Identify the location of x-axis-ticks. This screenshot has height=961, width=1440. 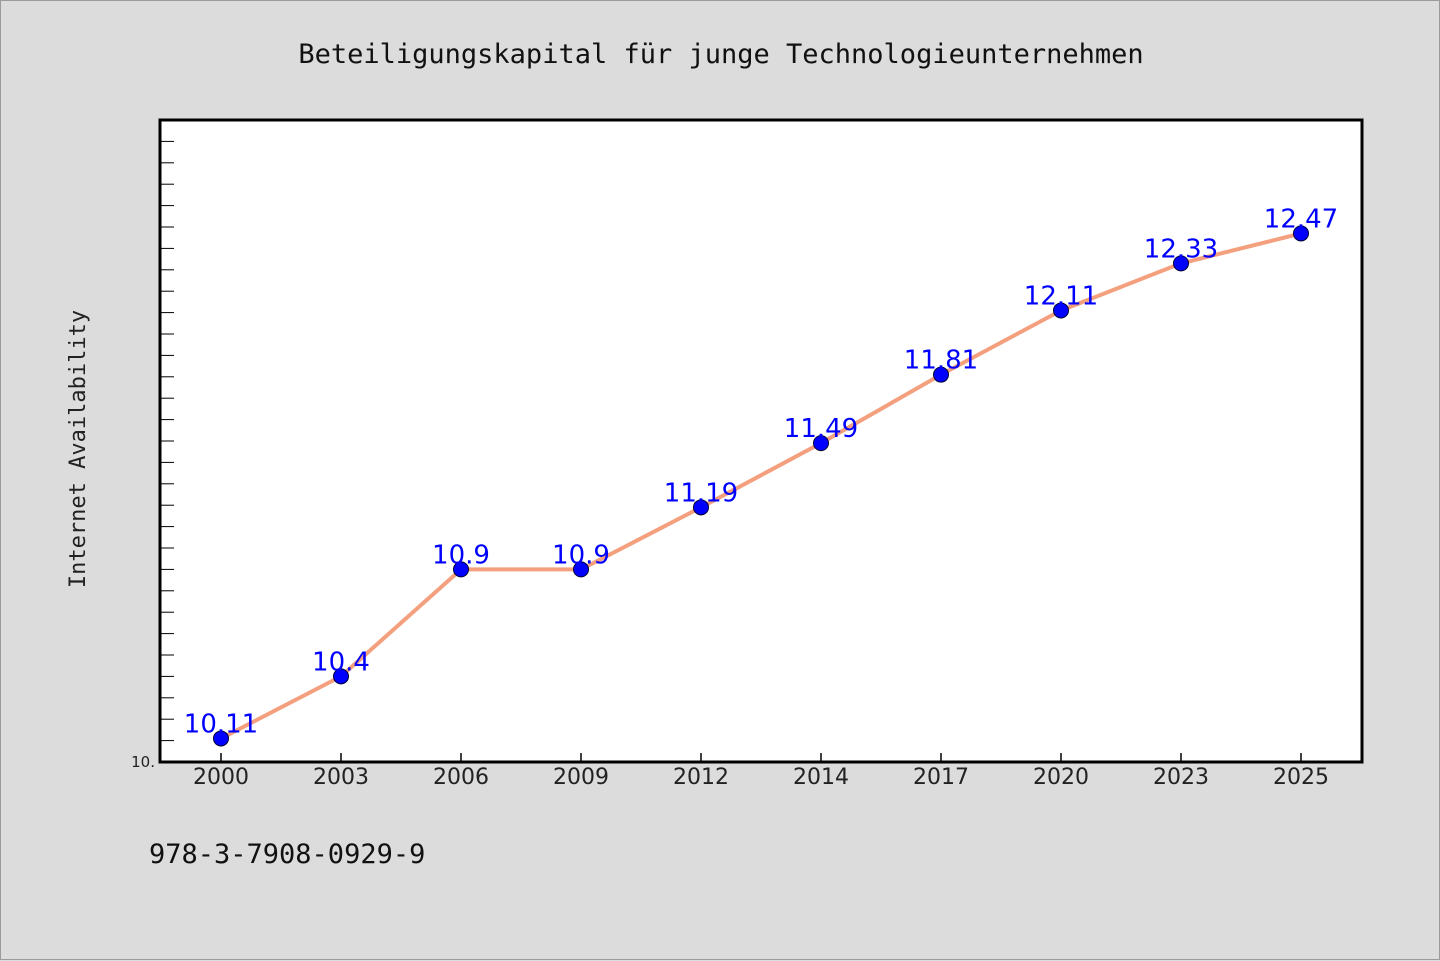
(761, 757).